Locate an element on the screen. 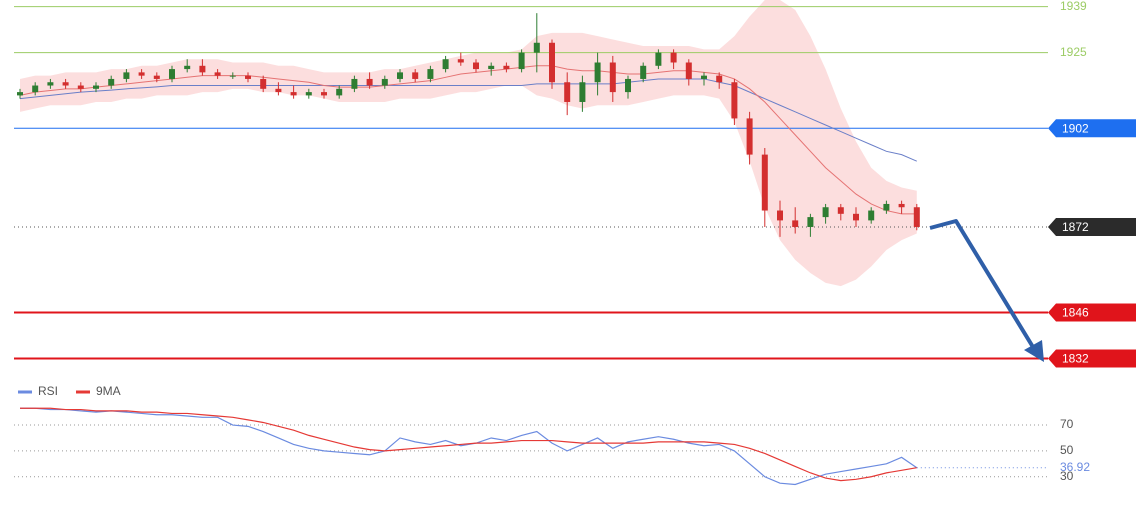 The image size is (1140, 505). level-label: 1872 is located at coordinates (1075, 227).